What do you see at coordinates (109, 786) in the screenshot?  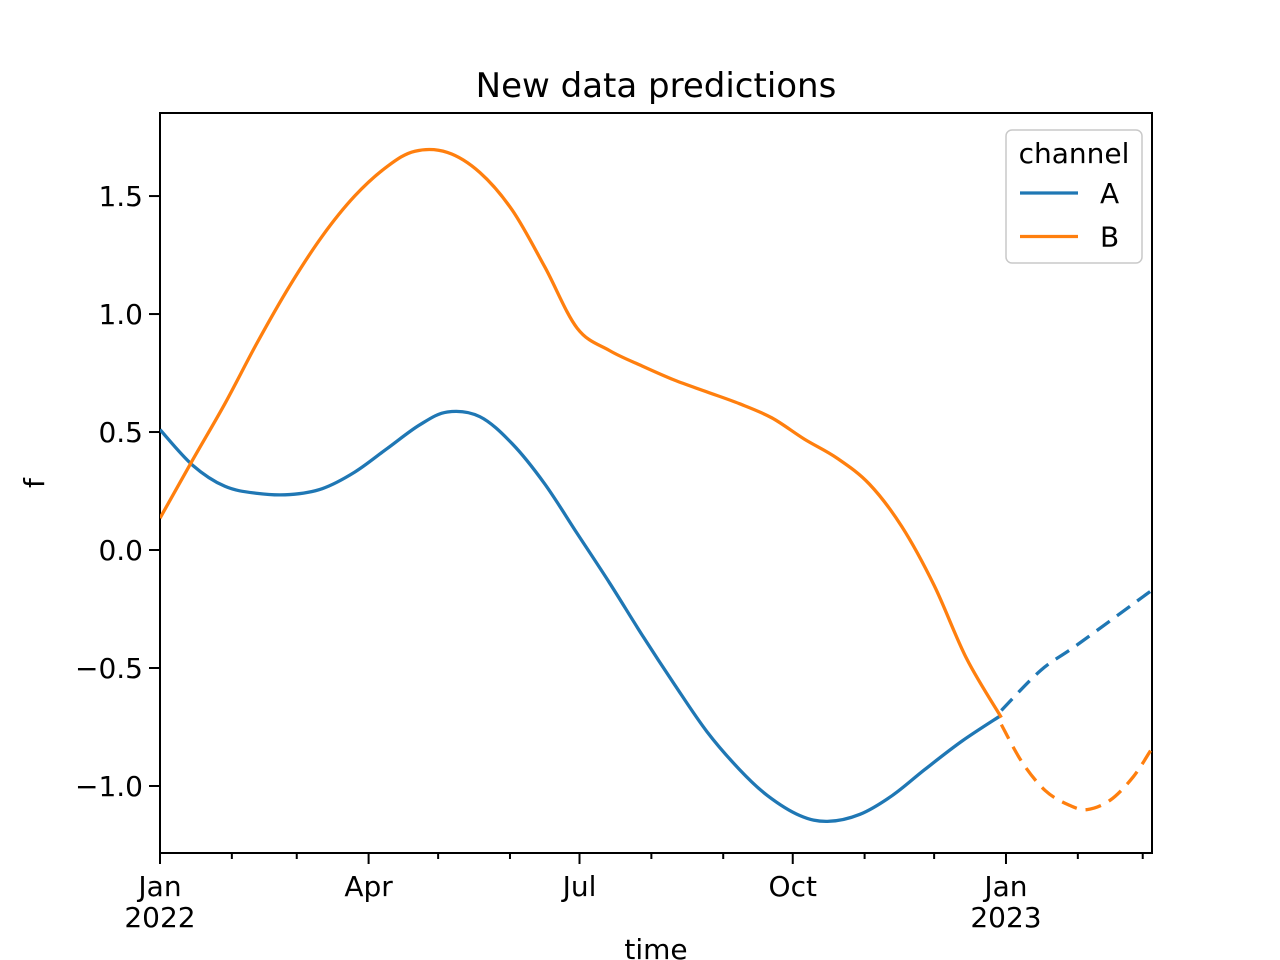 I see `y-tick-label: −1.0` at bounding box center [109, 786].